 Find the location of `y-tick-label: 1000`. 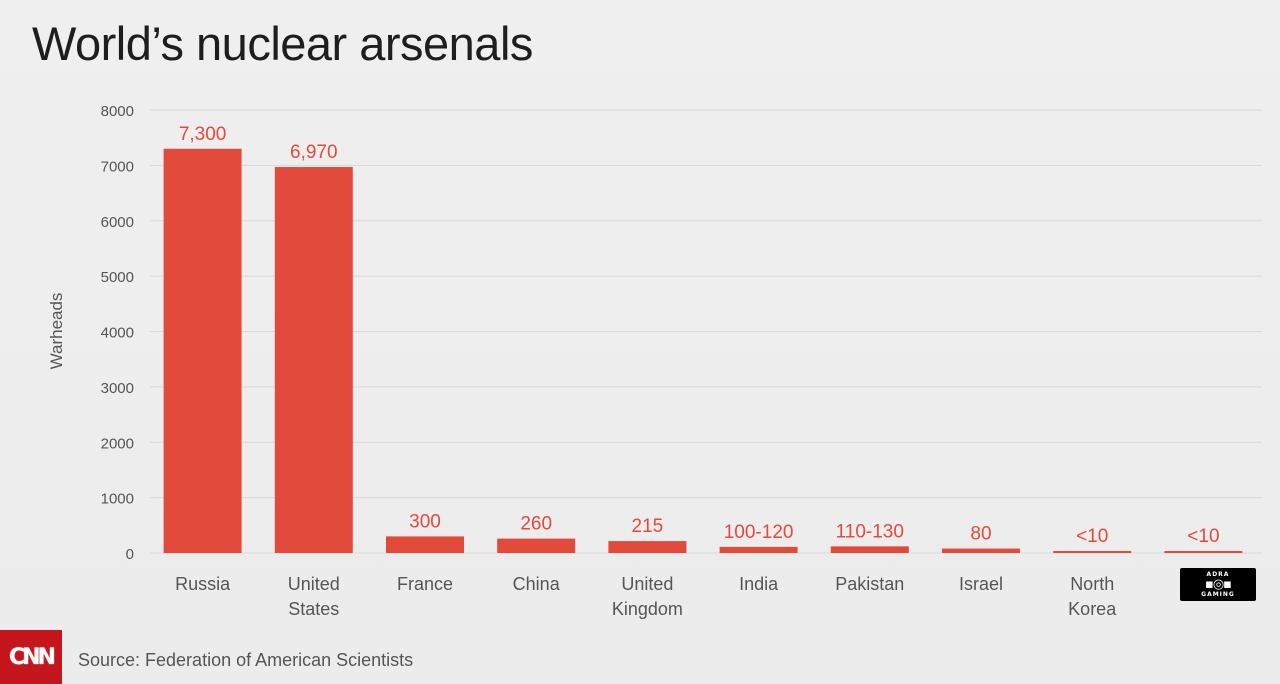

y-tick-label: 1000 is located at coordinates (117, 499).